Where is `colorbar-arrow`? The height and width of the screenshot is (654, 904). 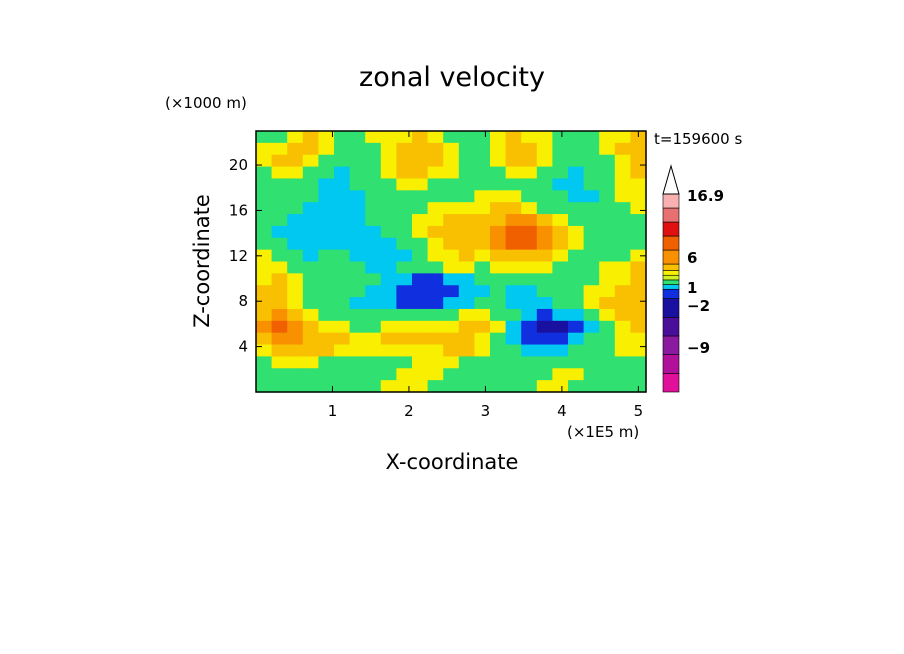
colorbar-arrow is located at coordinates (671, 179).